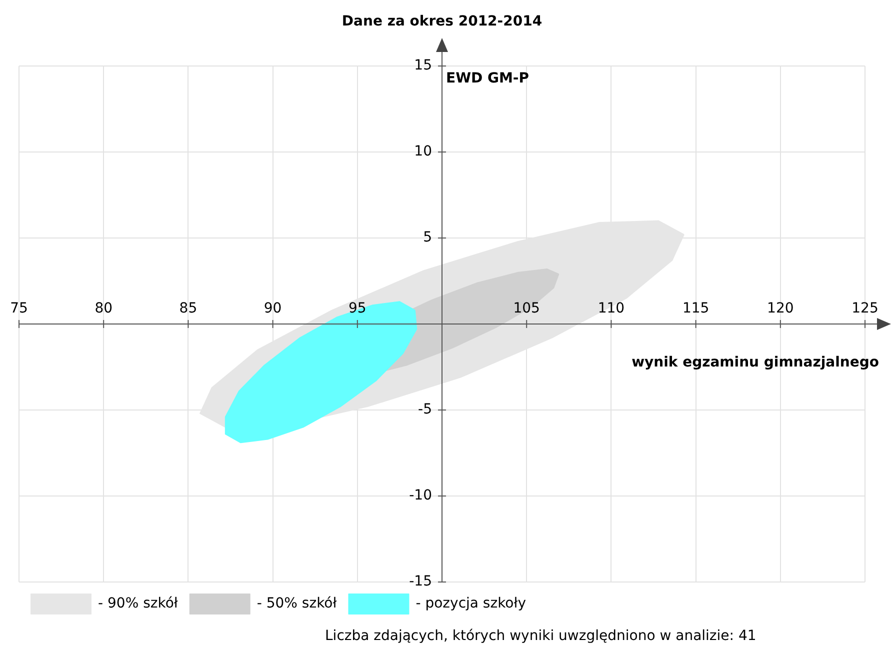 Image resolution: width=892 pixels, height=650 pixels. I want to click on y-tick-label: -10, so click(420, 496).